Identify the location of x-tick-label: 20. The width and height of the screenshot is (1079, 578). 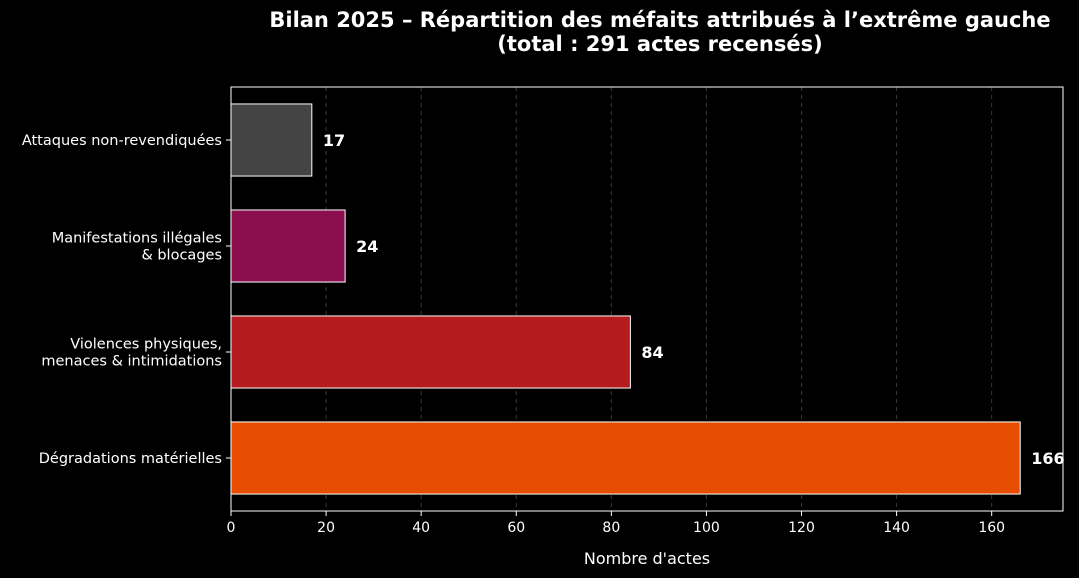
(326, 528).